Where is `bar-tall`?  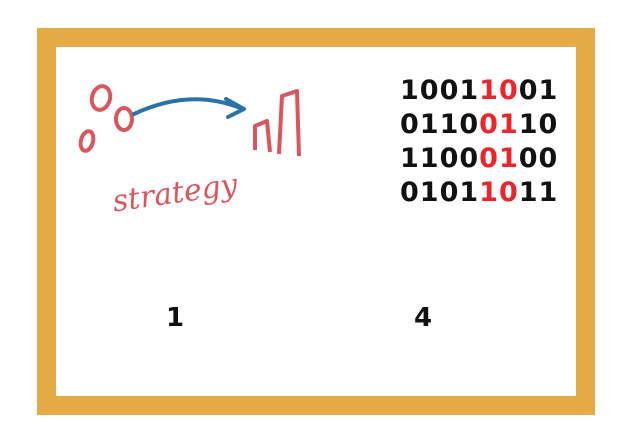
bar-tall is located at coordinates (289, 123).